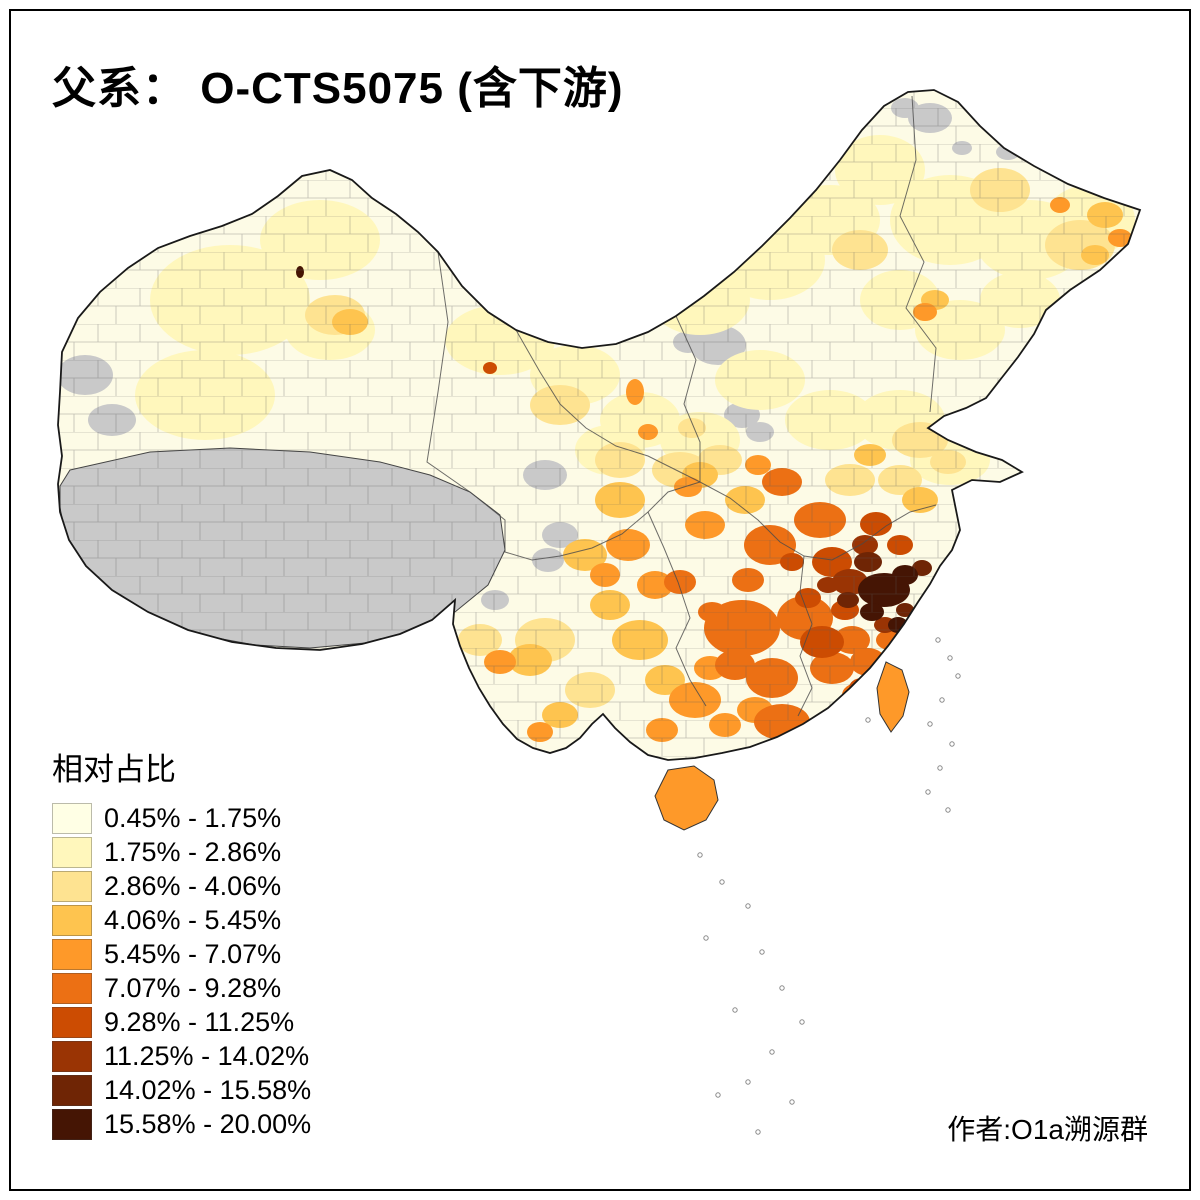 The height and width of the screenshot is (1200, 1200). Describe the element at coordinates (1047, 1129) in the screenshot. I see `credit: 作者:O1a溯源群` at that location.